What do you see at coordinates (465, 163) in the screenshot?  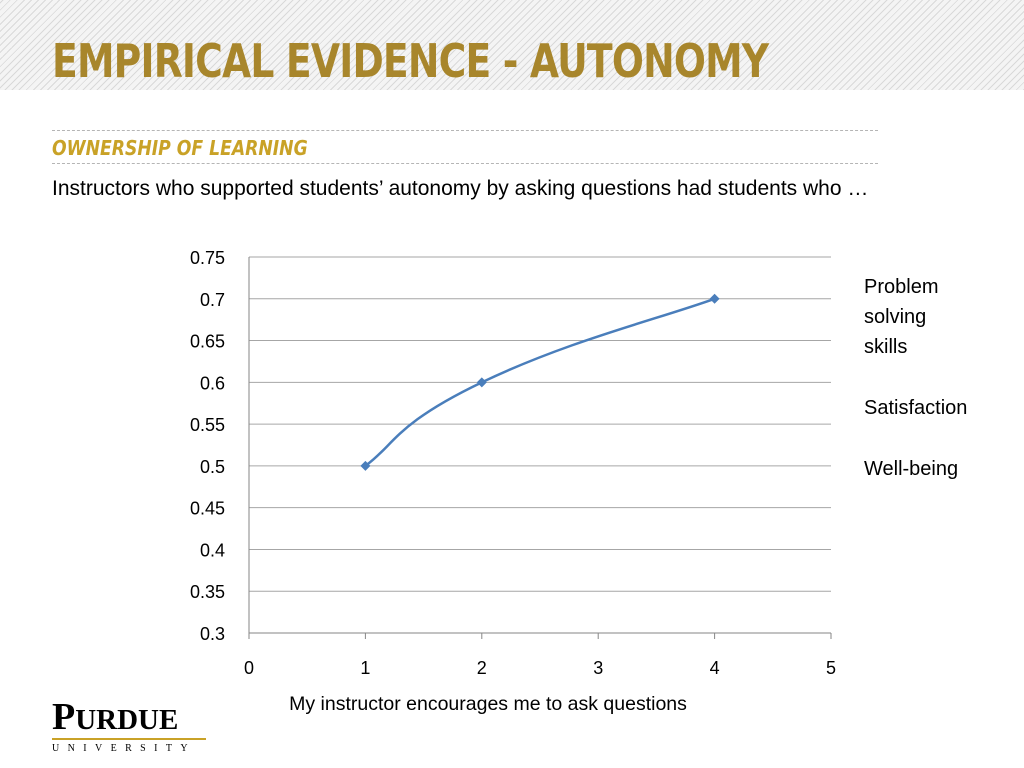 I see `bottom-dashed-rule` at bounding box center [465, 163].